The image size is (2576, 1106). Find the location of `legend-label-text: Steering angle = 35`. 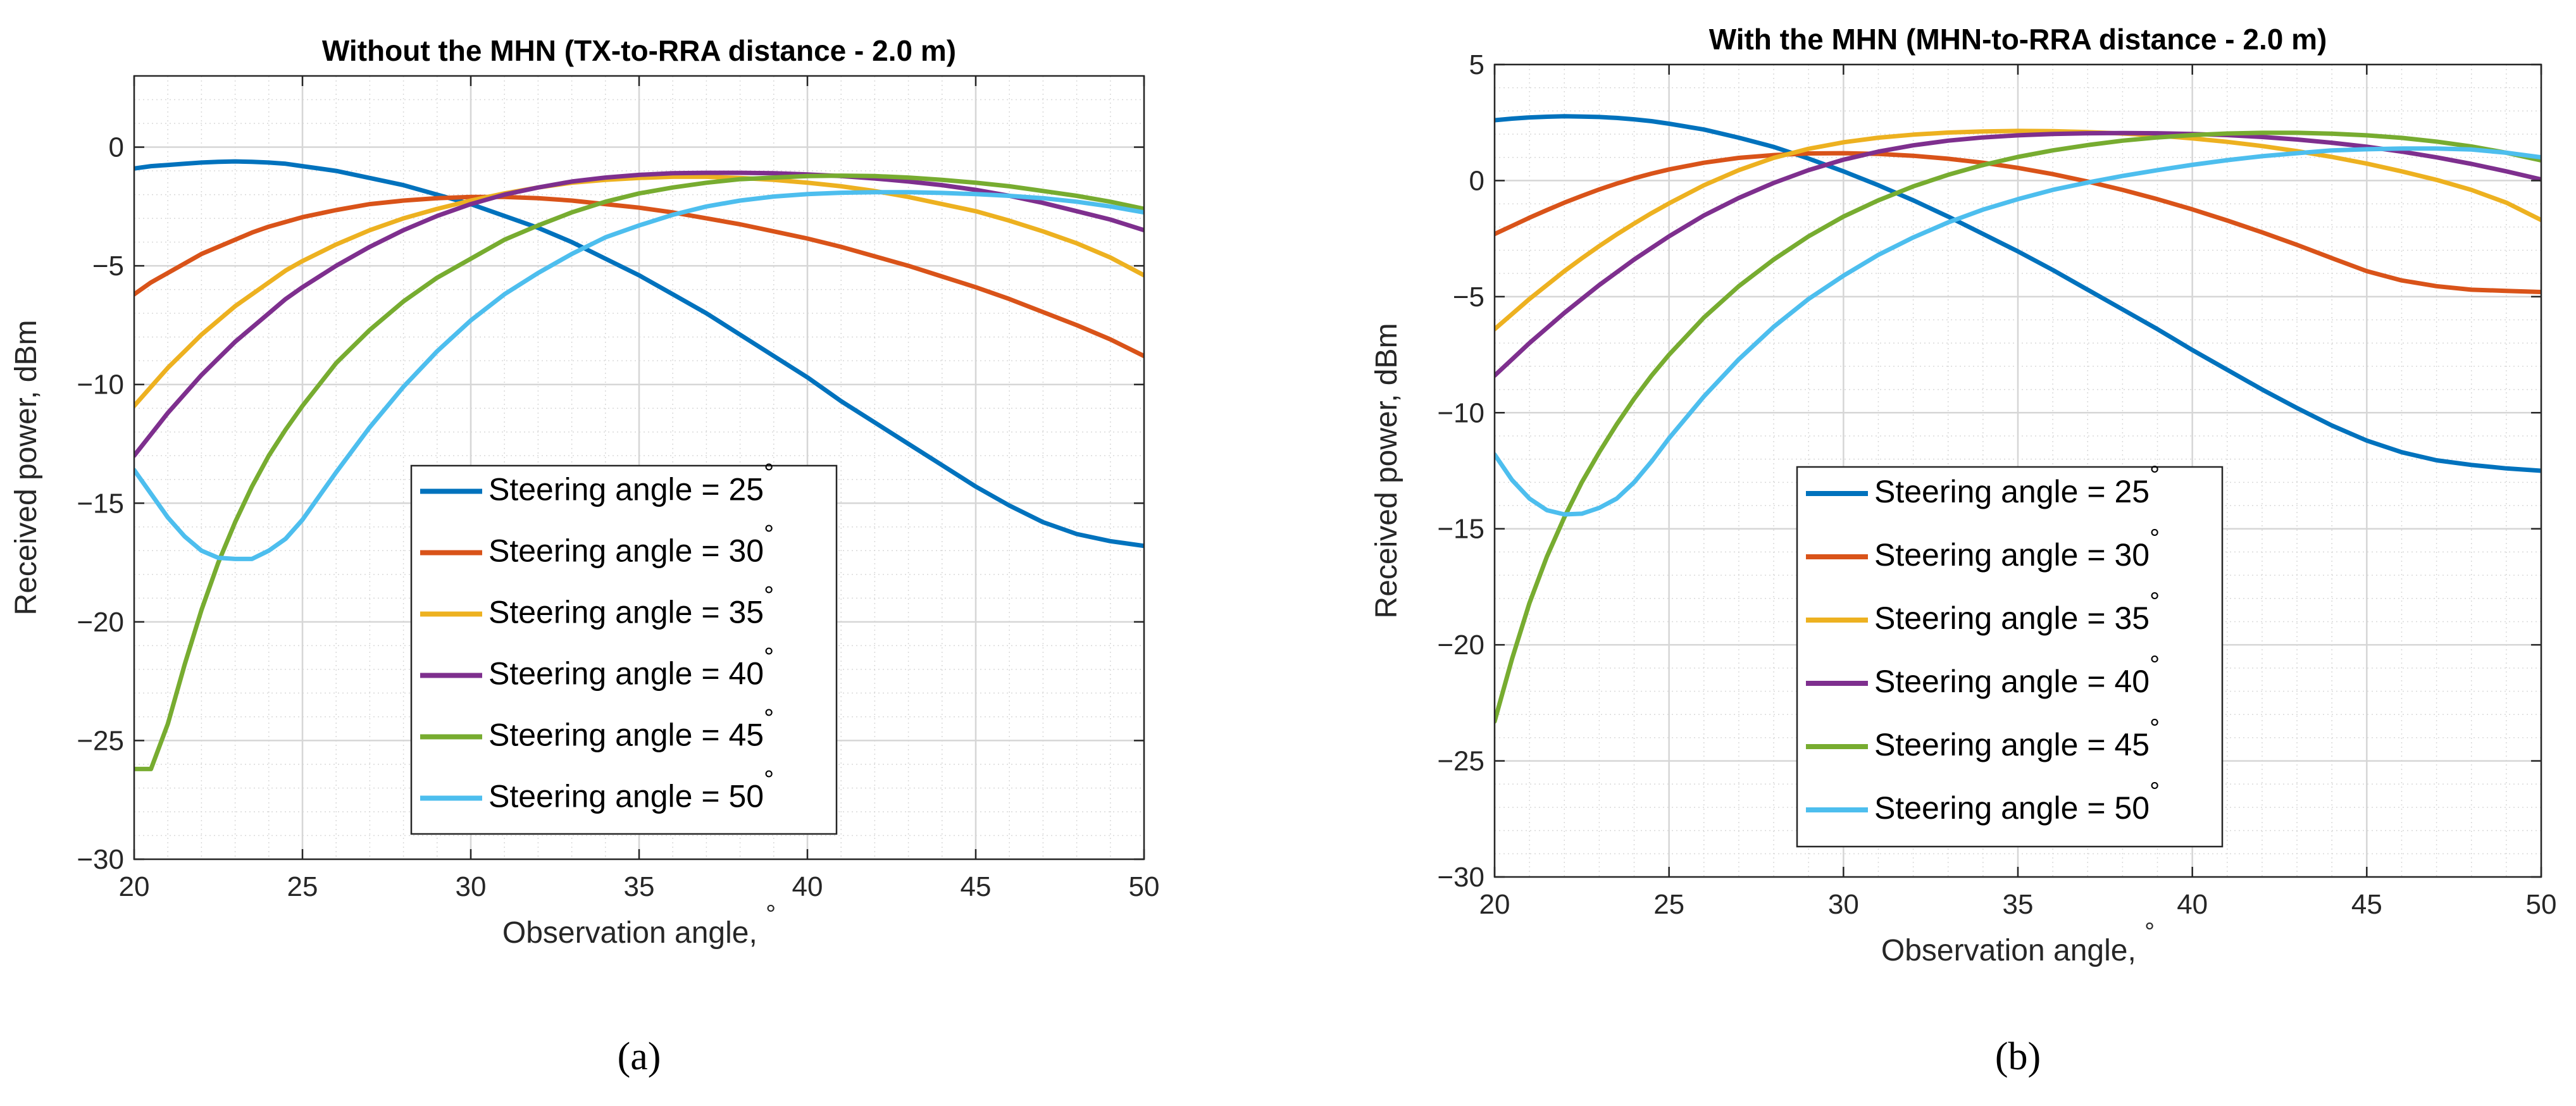

legend-label-text: Steering angle = 35 is located at coordinates (626, 612).